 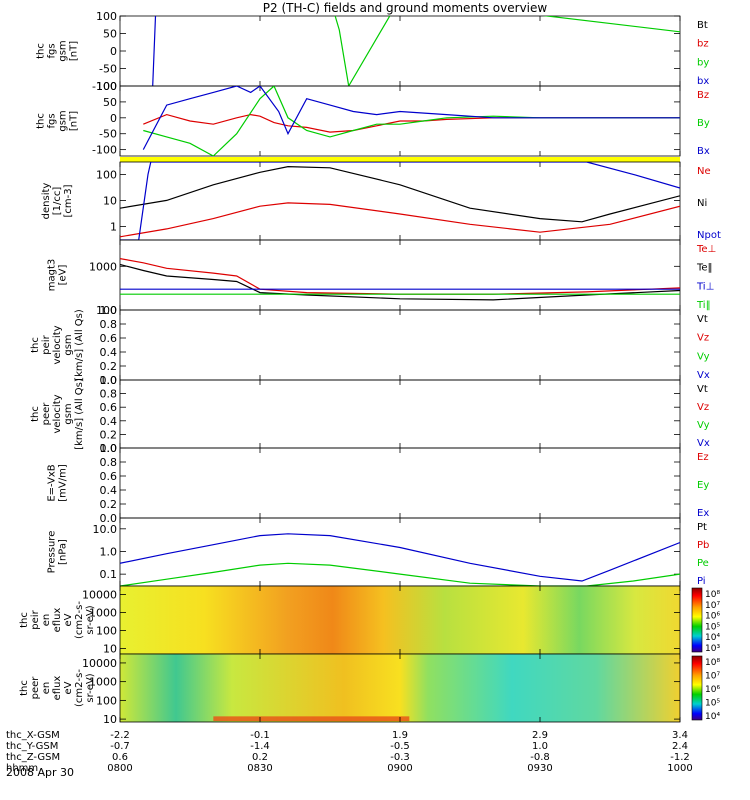 What do you see at coordinates (703, 443) in the screenshot?
I see `legend-Vx: Vx` at bounding box center [703, 443].